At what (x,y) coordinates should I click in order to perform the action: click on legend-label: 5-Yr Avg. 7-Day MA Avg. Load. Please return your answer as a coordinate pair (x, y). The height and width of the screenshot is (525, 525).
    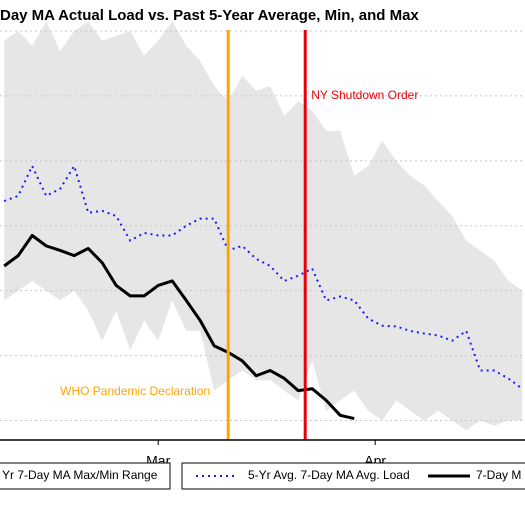
    Looking at the image, I should click on (329, 475).